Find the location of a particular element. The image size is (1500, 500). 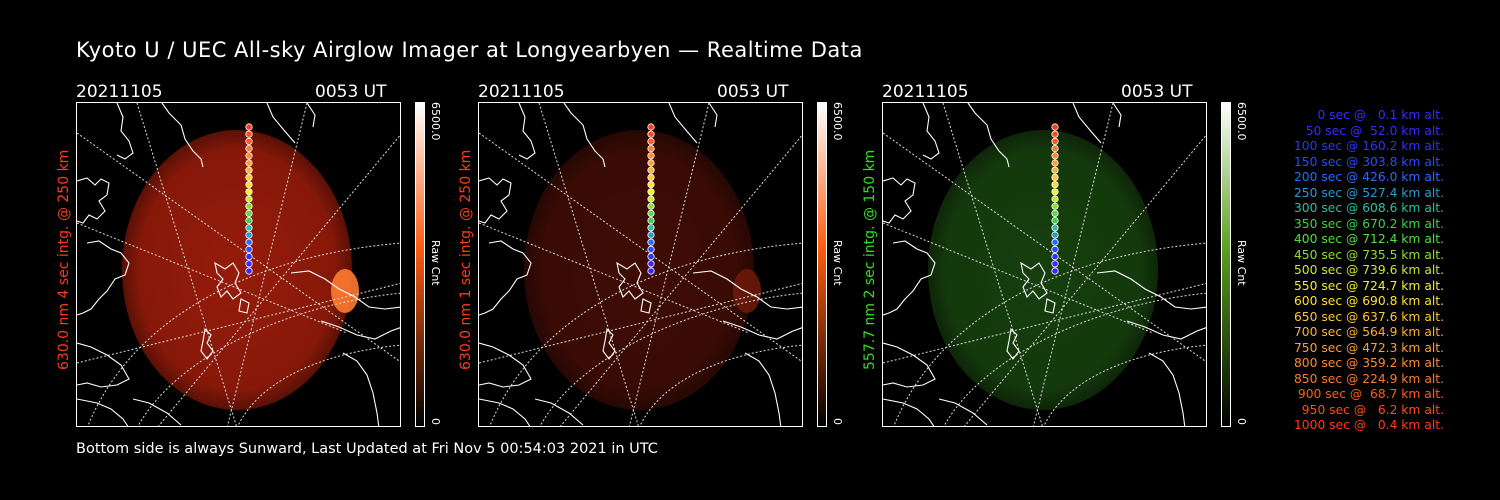

legend-row: 100 sec @ 160.2 km alt. is located at coordinates (1368, 146).